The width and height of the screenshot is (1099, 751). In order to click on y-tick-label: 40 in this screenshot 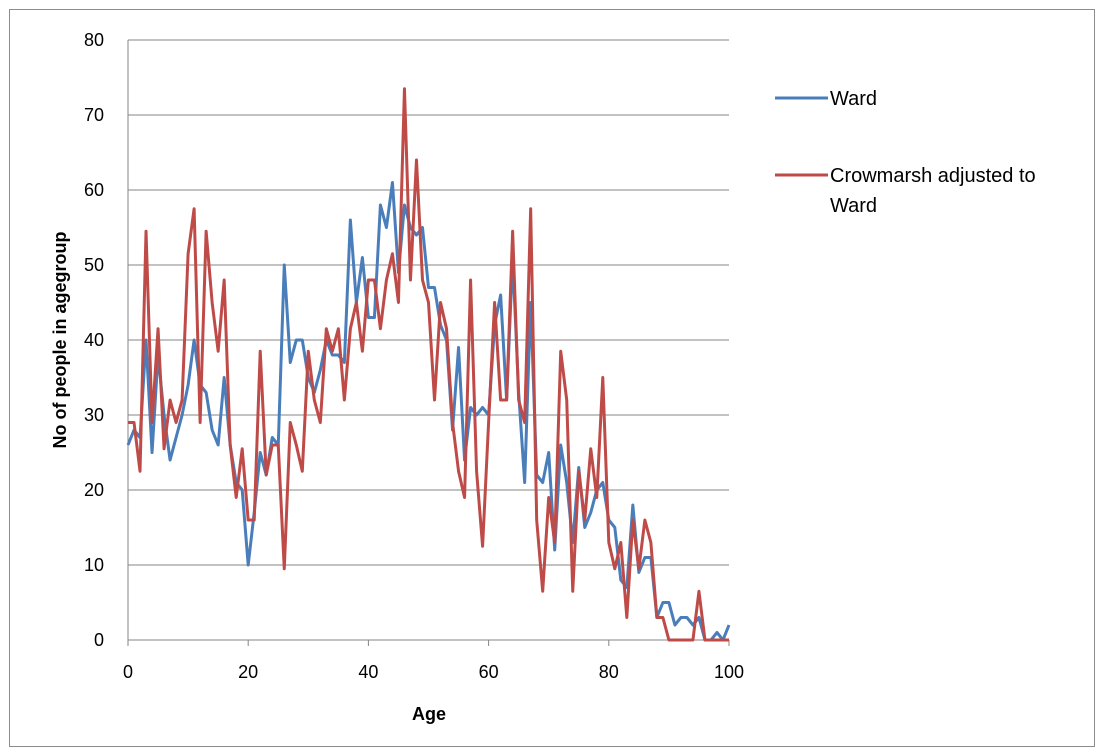, I will do `click(94, 340)`.